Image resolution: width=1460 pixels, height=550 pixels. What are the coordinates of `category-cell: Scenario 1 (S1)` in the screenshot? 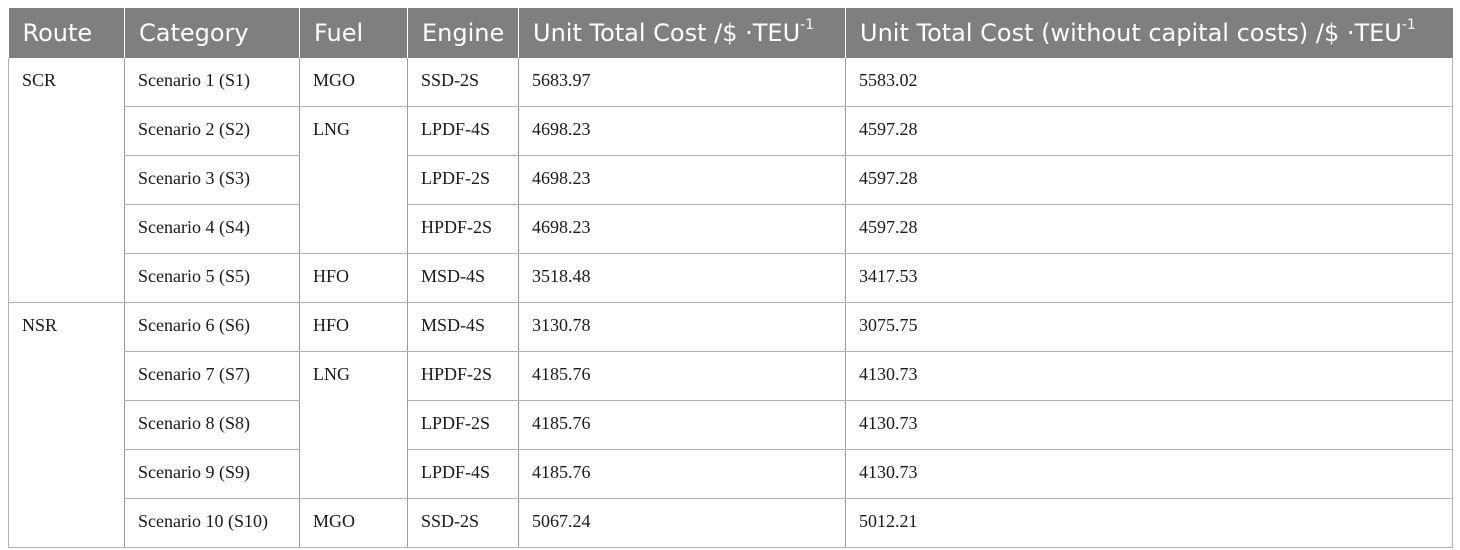 It's located at (212, 82).